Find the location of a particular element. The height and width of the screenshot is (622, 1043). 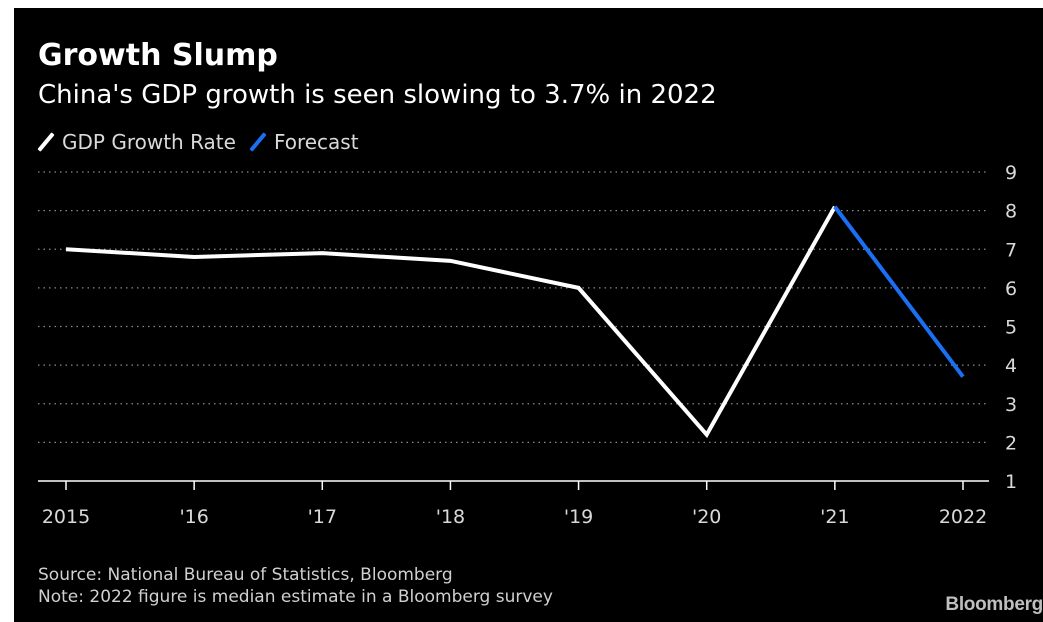

y-tick-label: 6 is located at coordinates (1011, 289).